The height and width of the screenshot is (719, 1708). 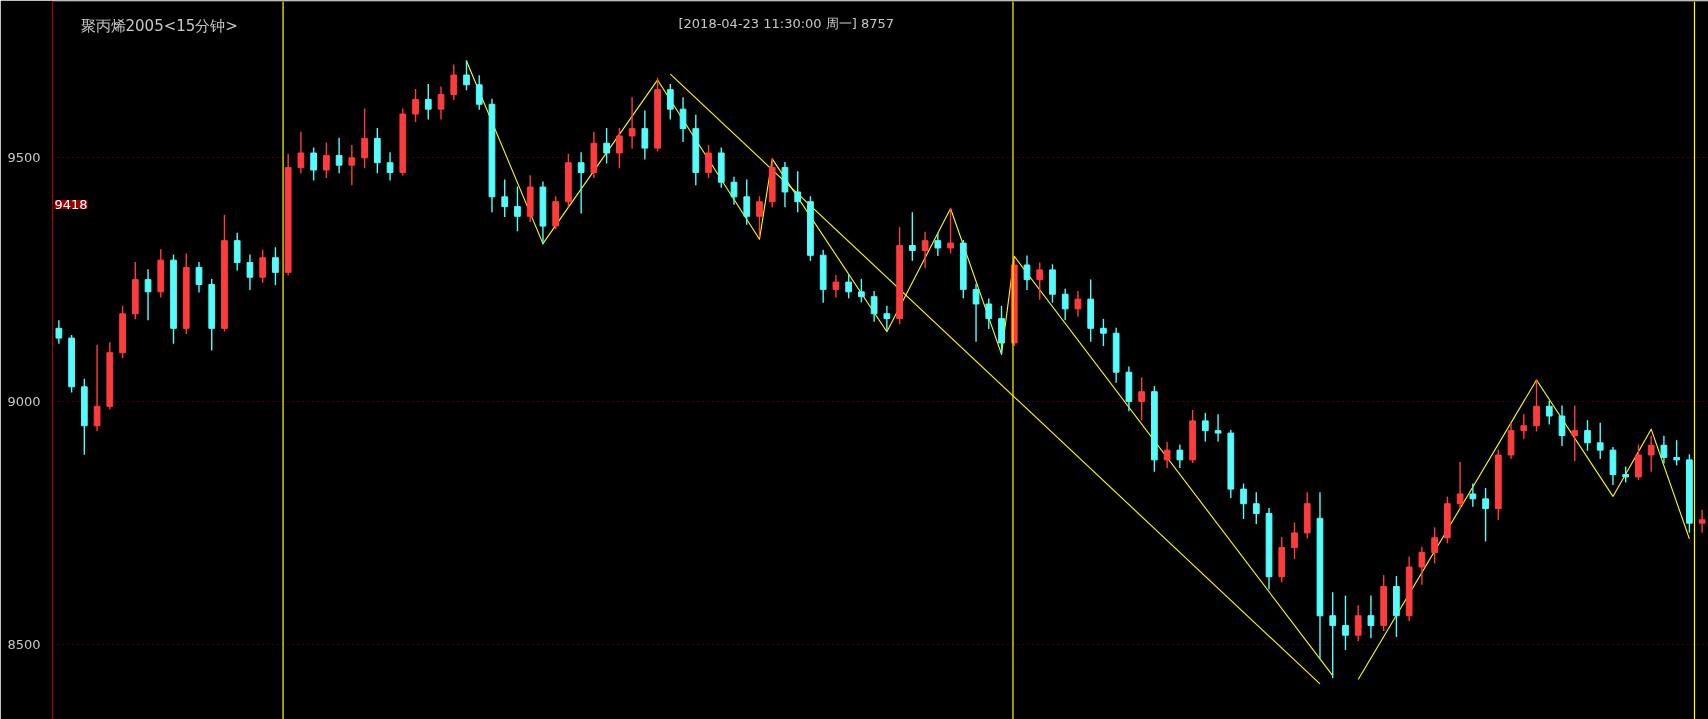 I want to click on y-tick-label: 9500, so click(x=24, y=158).